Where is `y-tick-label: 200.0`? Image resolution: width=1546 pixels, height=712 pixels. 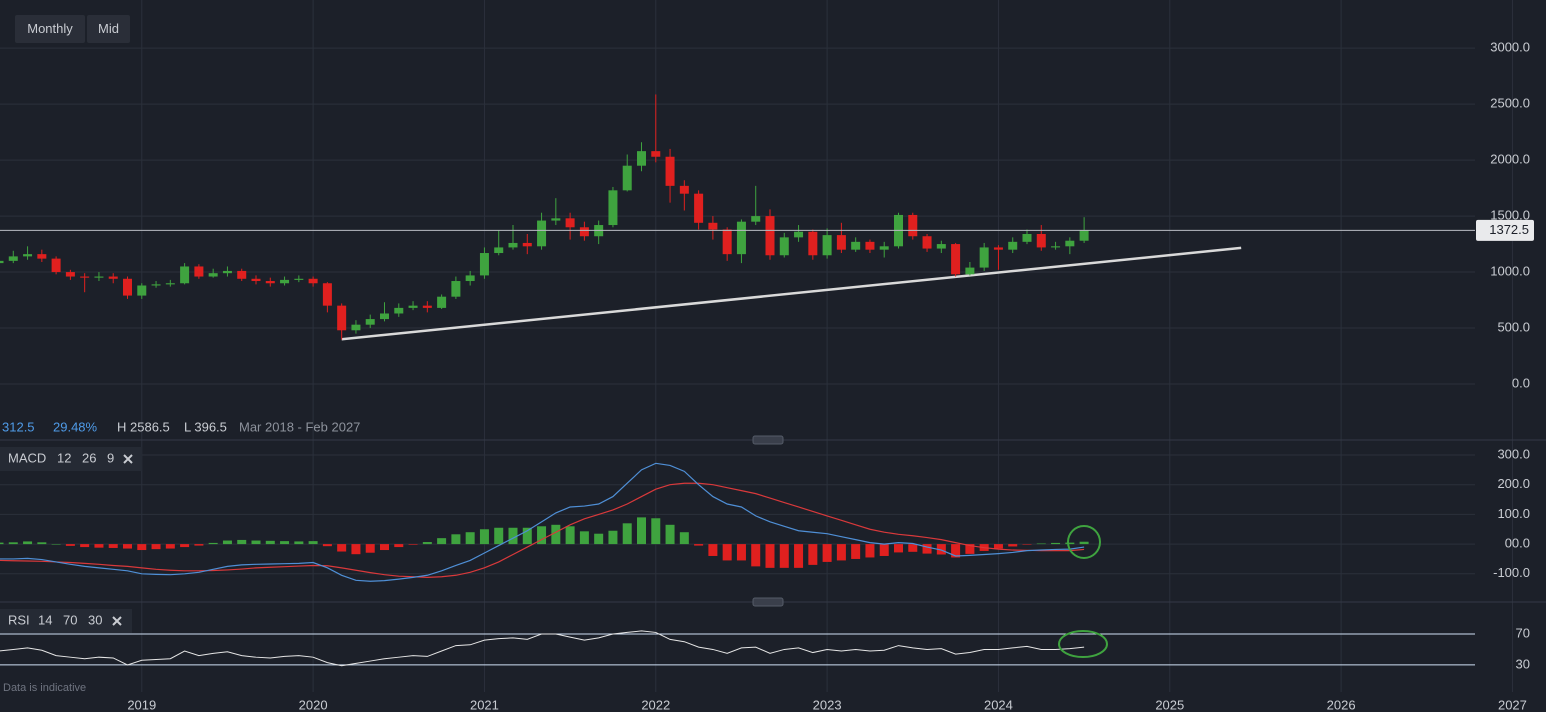 y-tick-label: 200.0 is located at coordinates (1513, 483).